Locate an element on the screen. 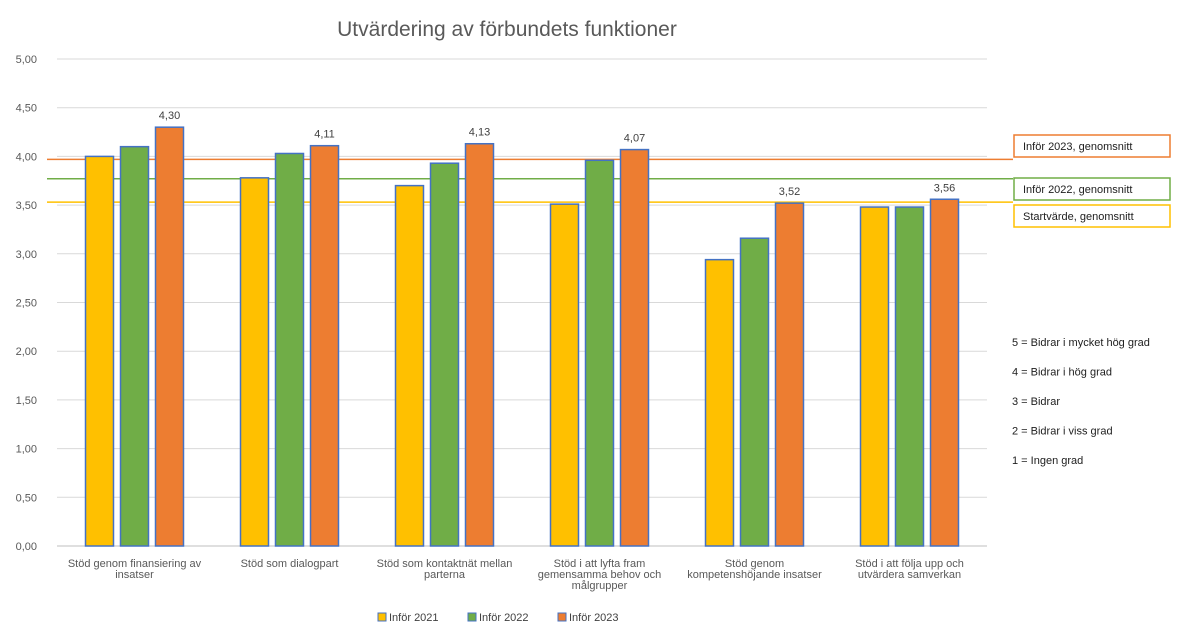  y-tick-label: 3,00 is located at coordinates (26, 255).